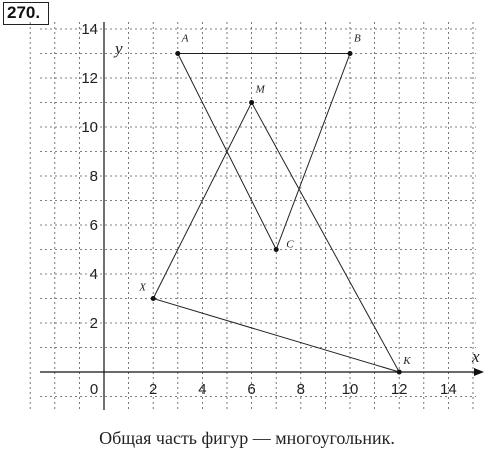  What do you see at coordinates (406, 361) in the screenshot?
I see `point-label-k: K` at bounding box center [406, 361].